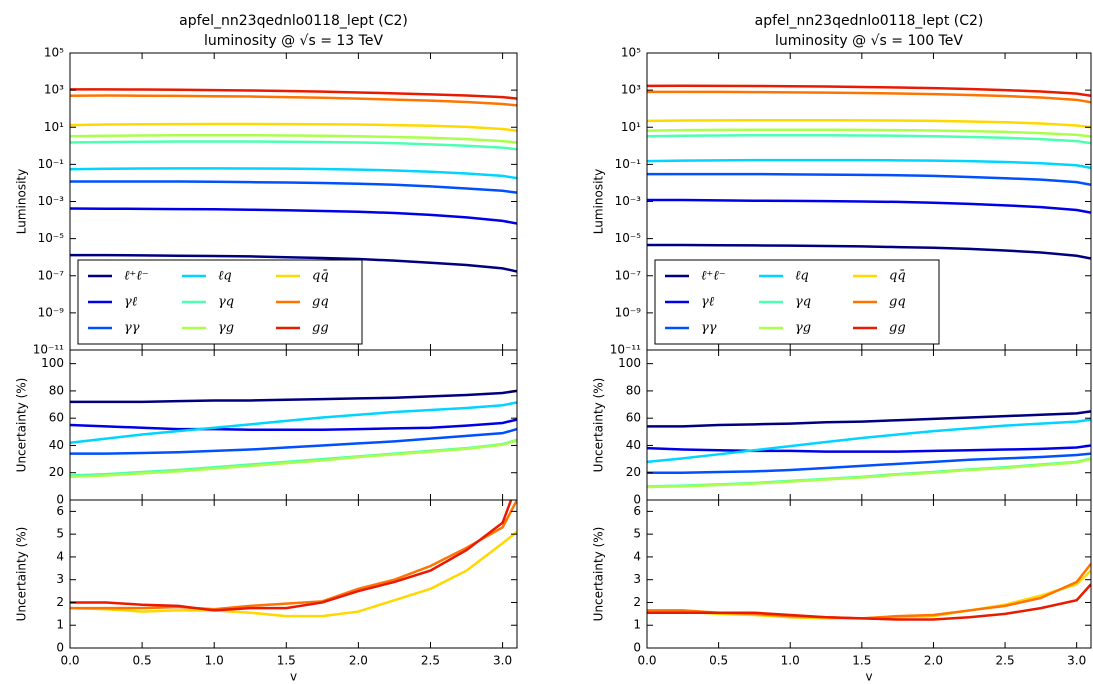  Describe the element at coordinates (320, 276) in the screenshot. I see `legend-label: qq̄` at that location.